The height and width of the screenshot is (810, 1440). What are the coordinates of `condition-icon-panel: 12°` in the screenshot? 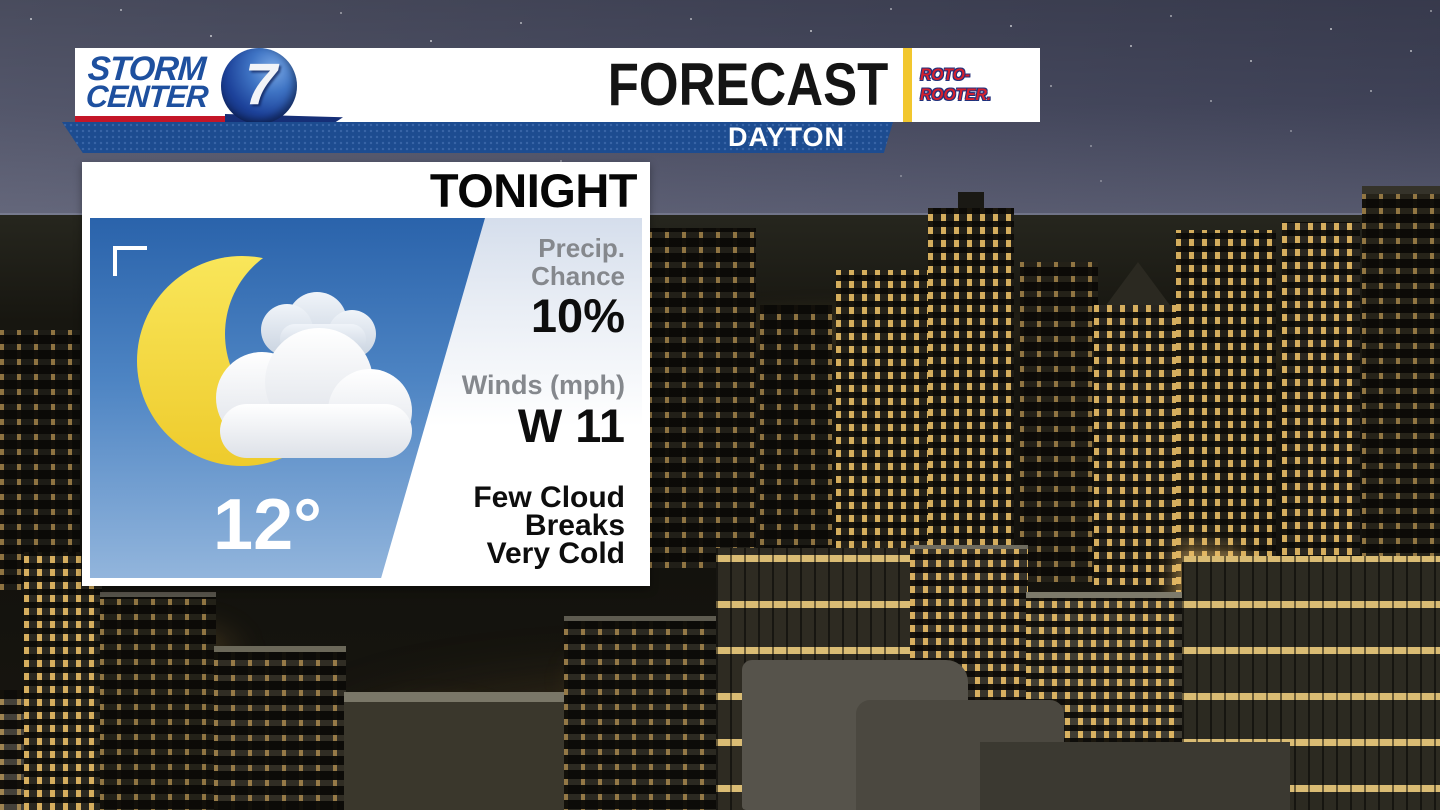 It's located at (287, 398).